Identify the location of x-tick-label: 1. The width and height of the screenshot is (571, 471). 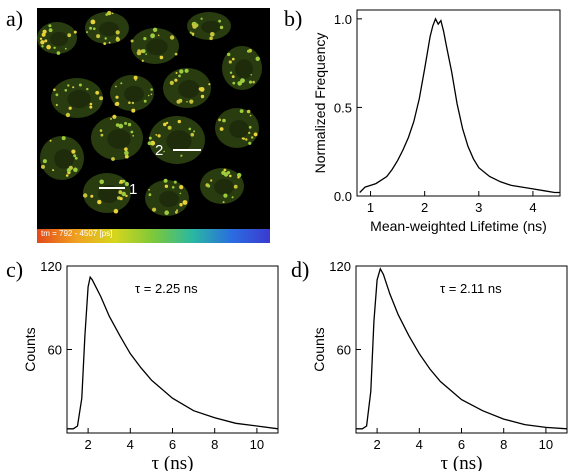
(370, 207).